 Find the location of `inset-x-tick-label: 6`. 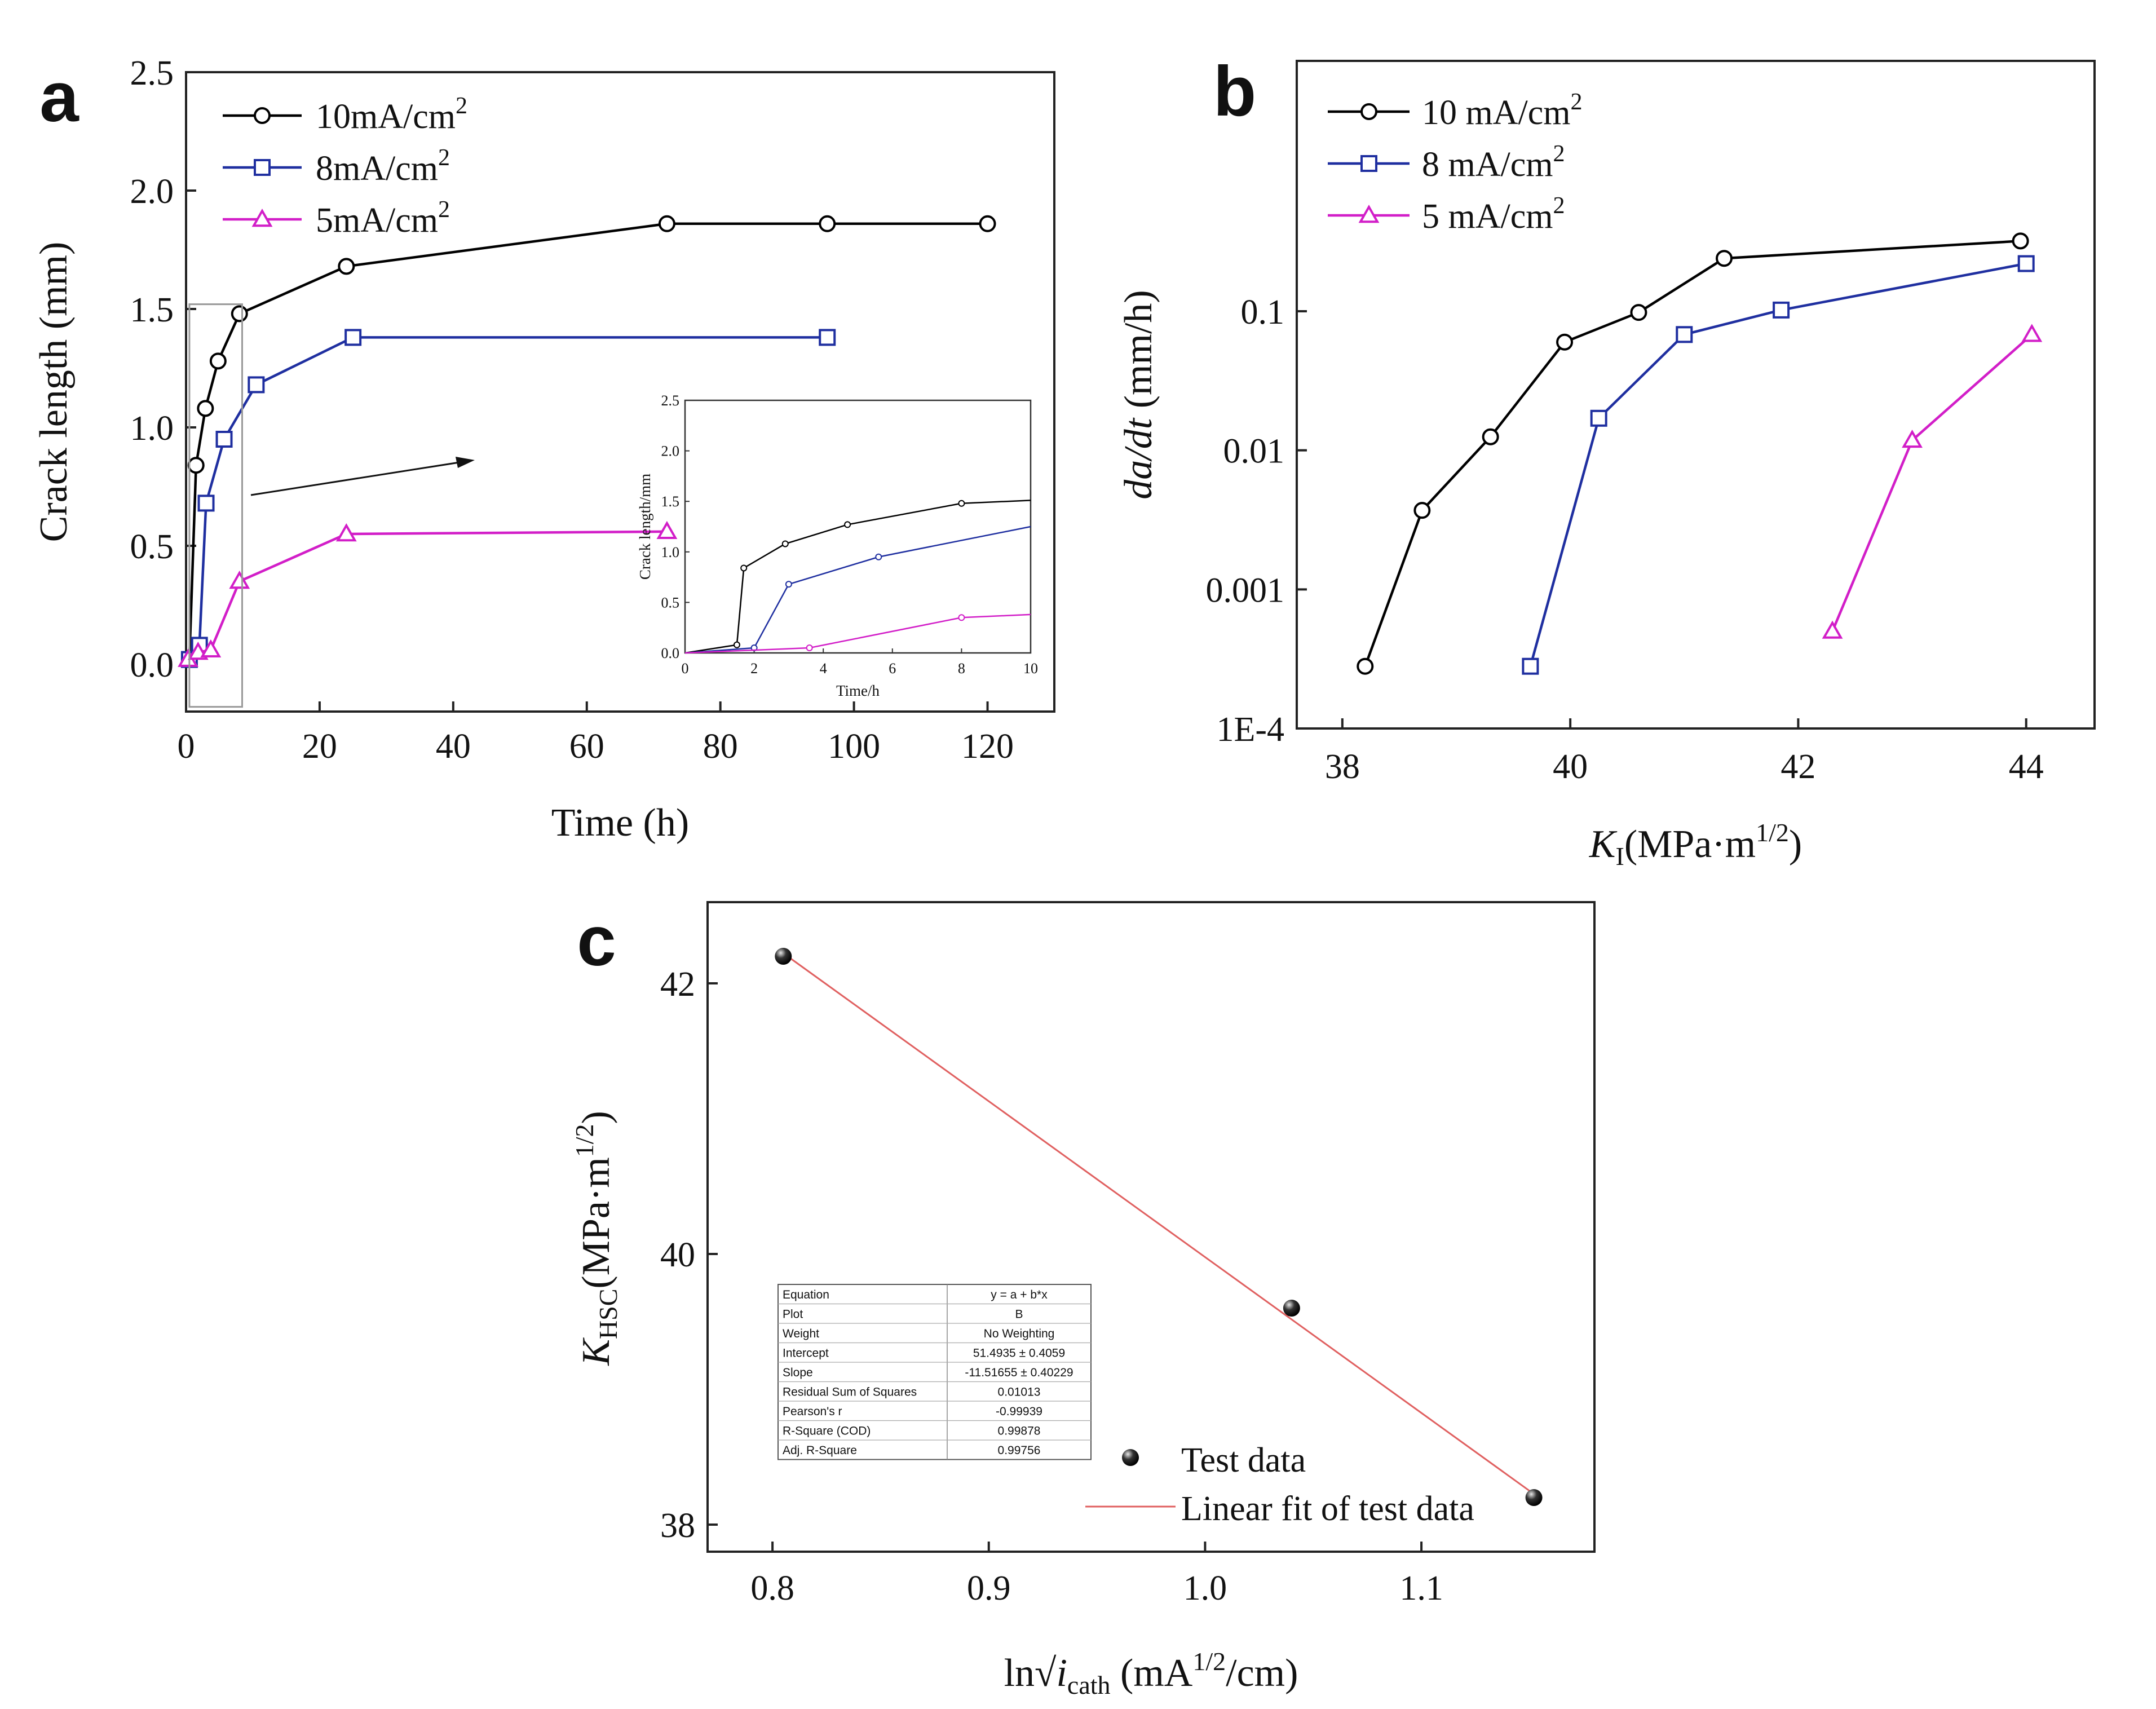

inset-x-tick-label: 6 is located at coordinates (892, 668).